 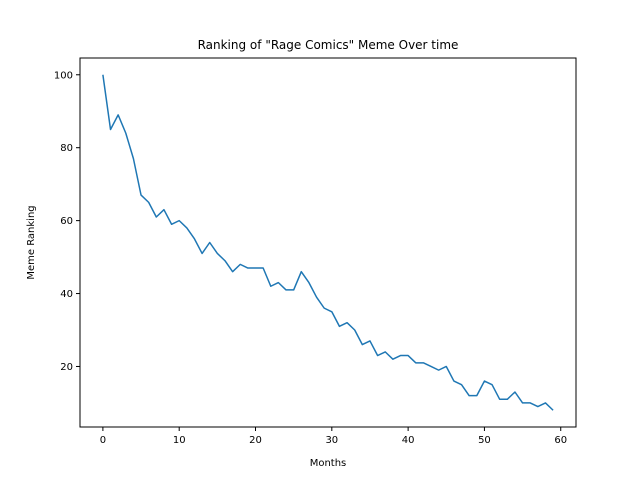 I want to click on x-axis-label: Months, so click(x=328, y=463).